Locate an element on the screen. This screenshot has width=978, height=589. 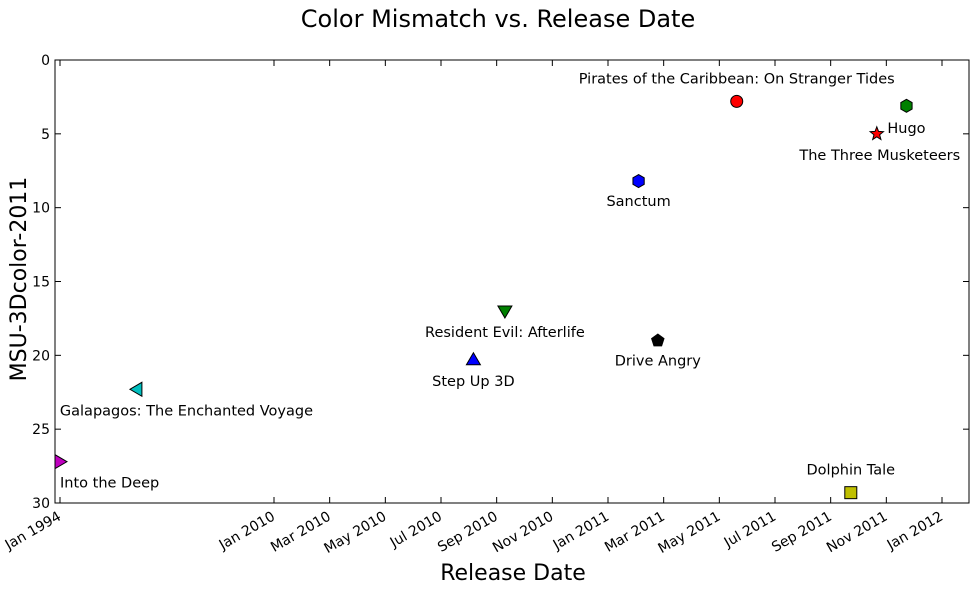
x-tick-label: Nov 2010 is located at coordinates (523, 533).